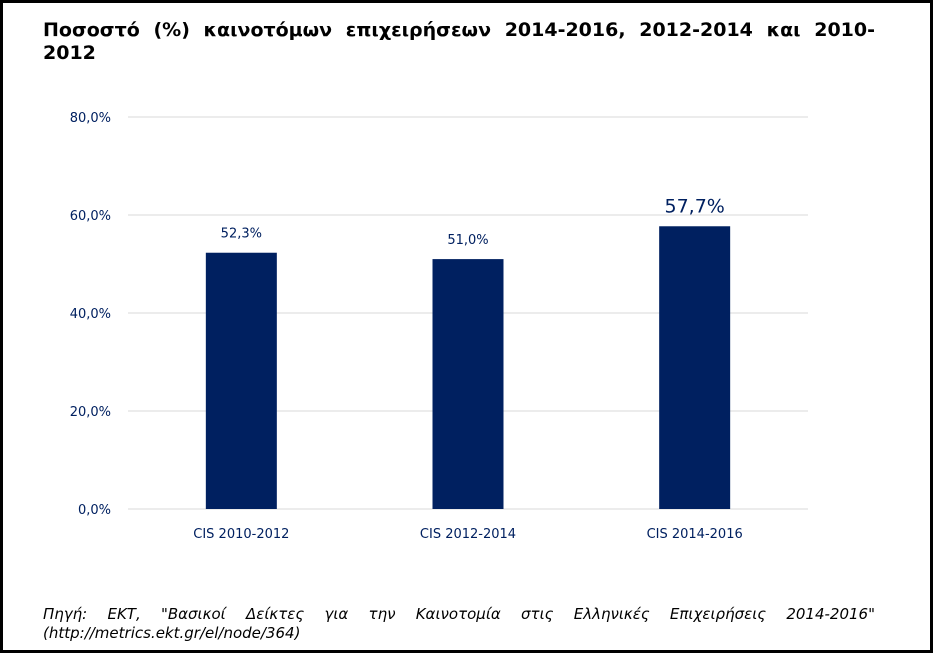  I want to click on data-label: 52,3%, so click(241, 234).